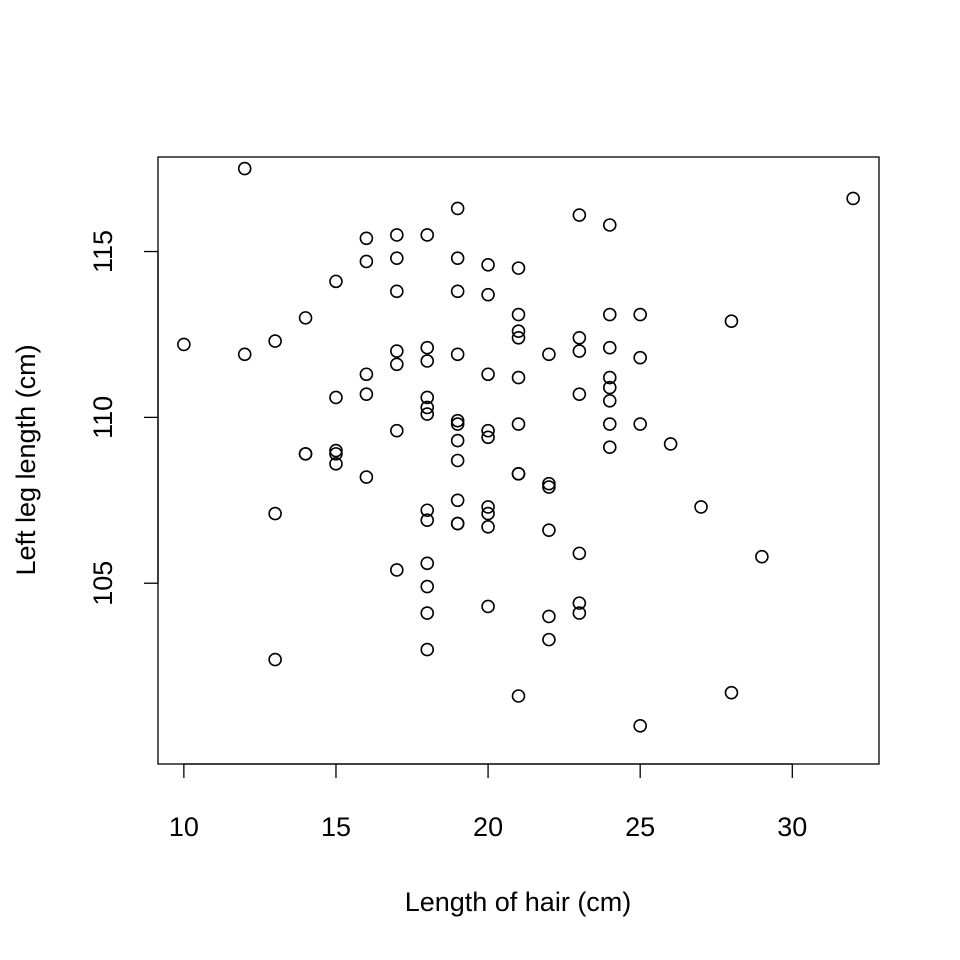 The image size is (960, 960). I want to click on x-tick-label: 20, so click(488, 827).